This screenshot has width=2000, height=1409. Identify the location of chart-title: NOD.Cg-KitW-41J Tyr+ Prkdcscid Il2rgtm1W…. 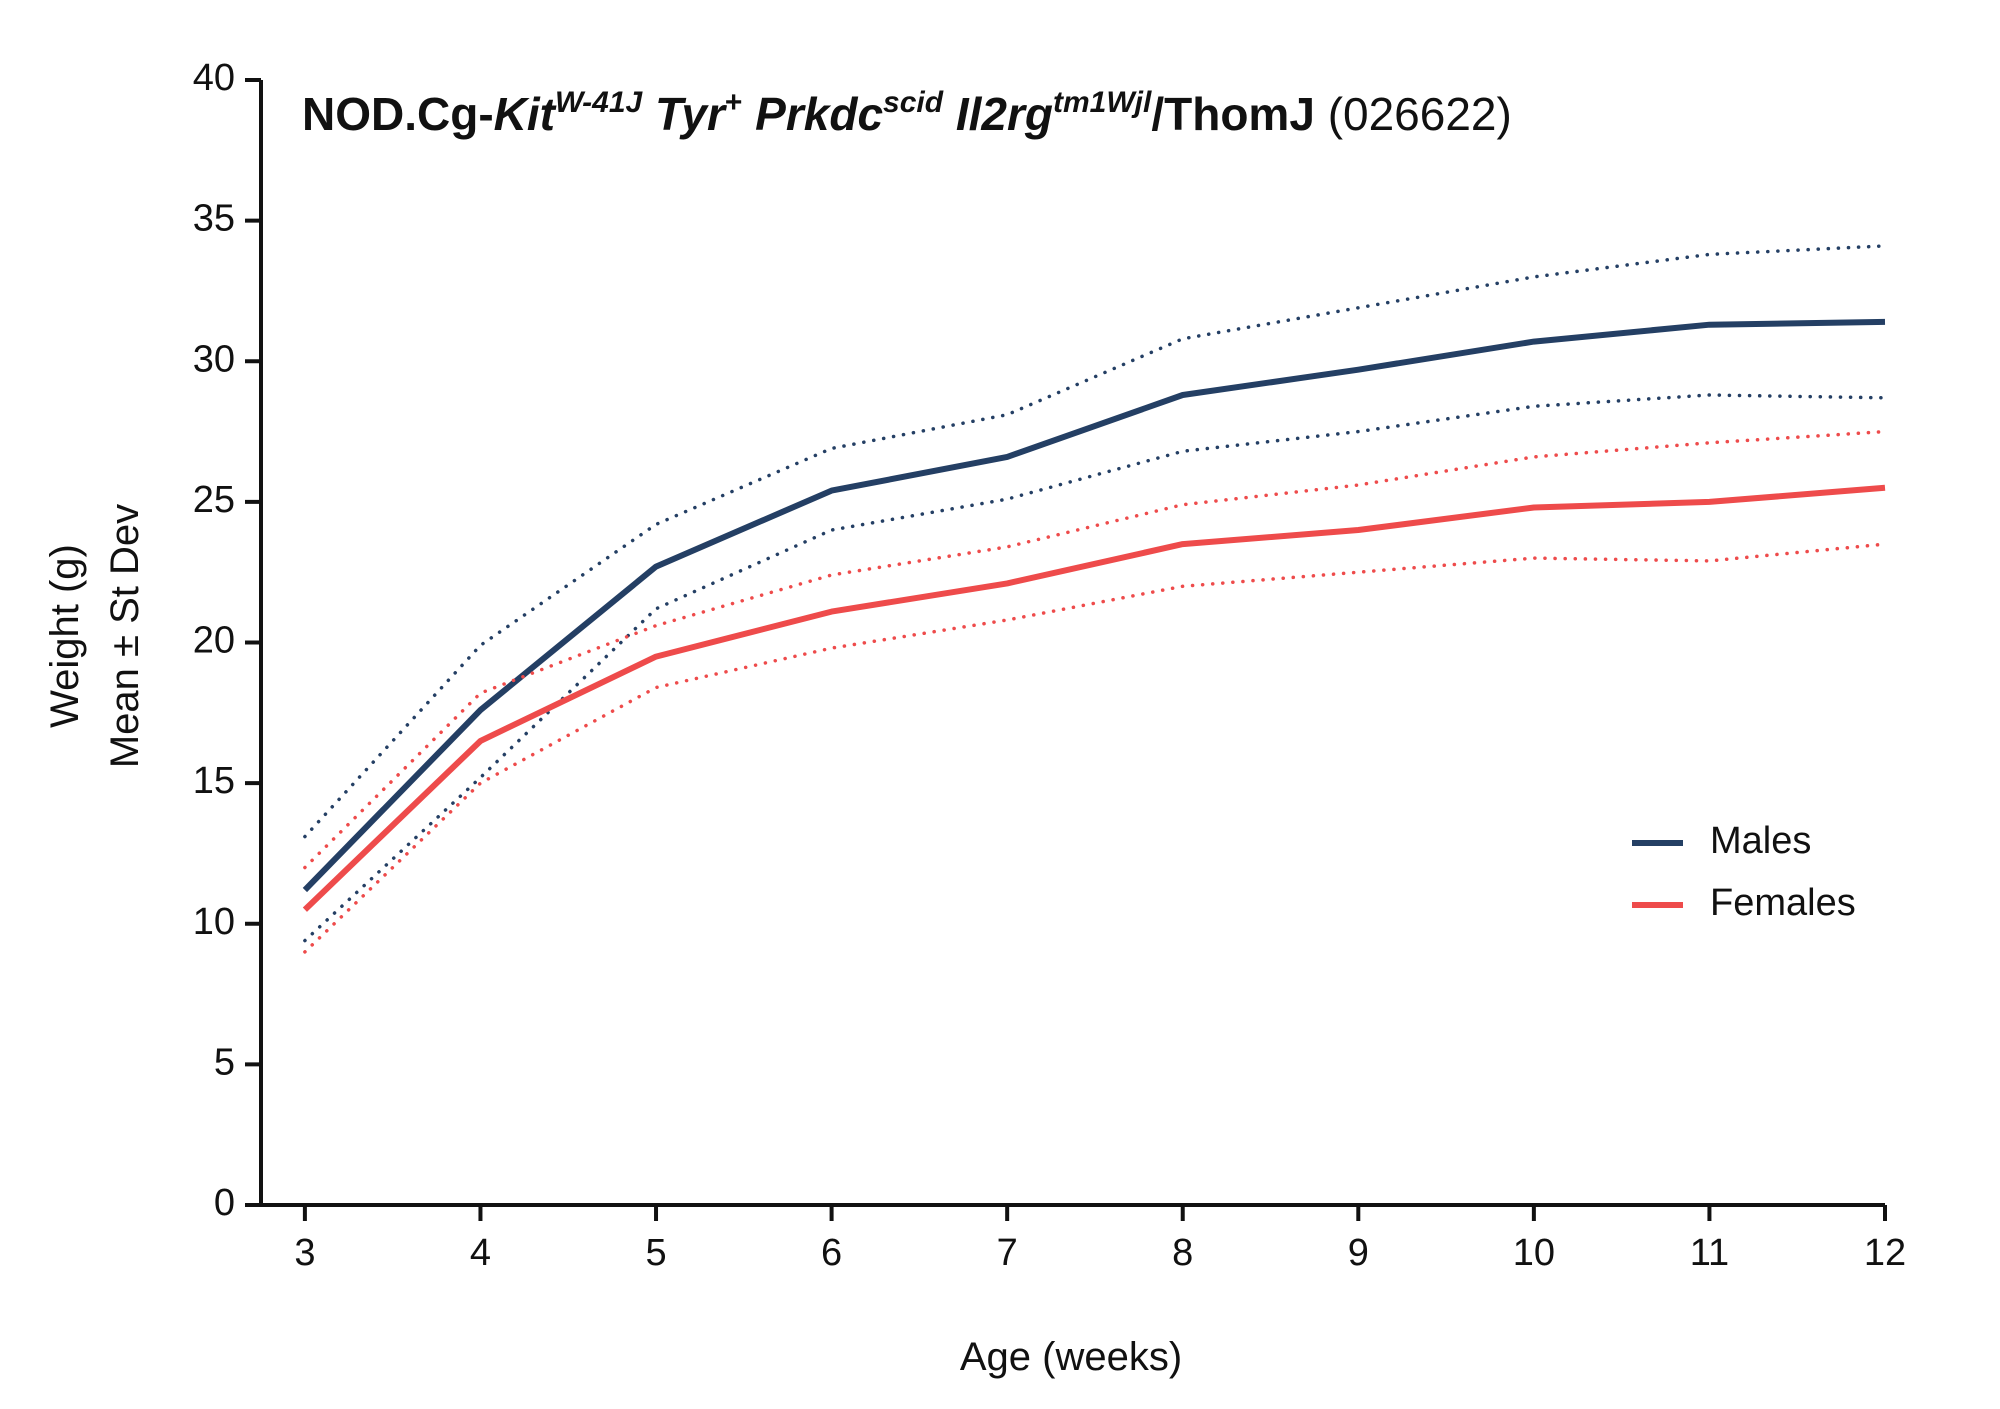
(907, 113).